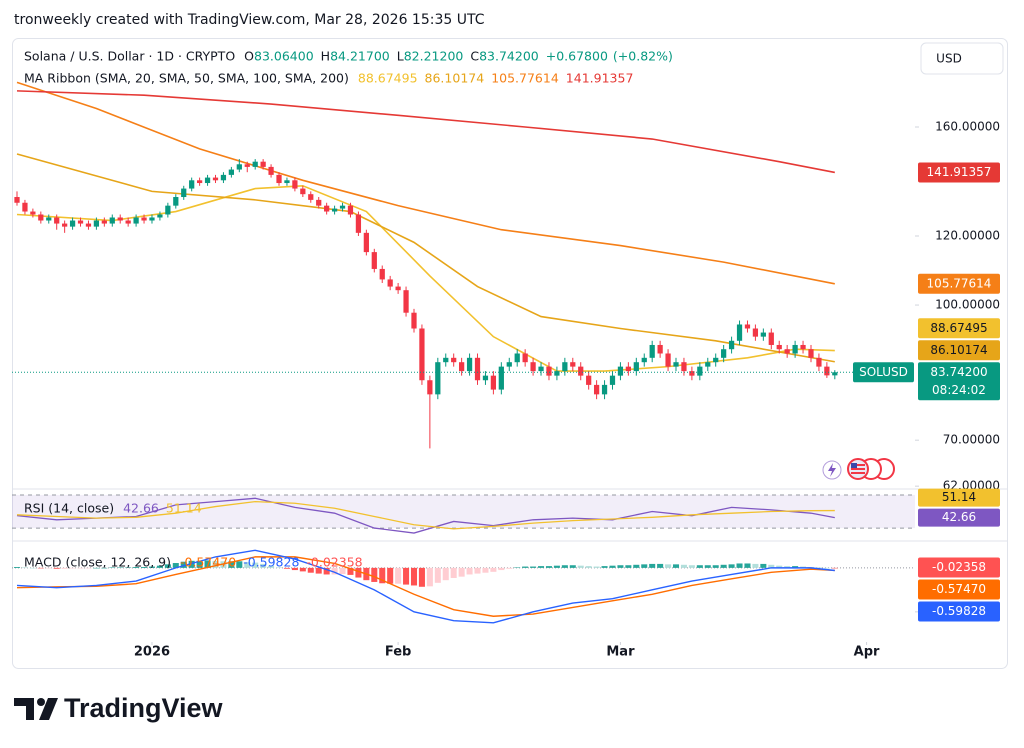 The width and height of the screenshot is (1024, 748). Describe the element at coordinates (959, 497) in the screenshot. I see `axis-tag-label: 51.14` at that location.